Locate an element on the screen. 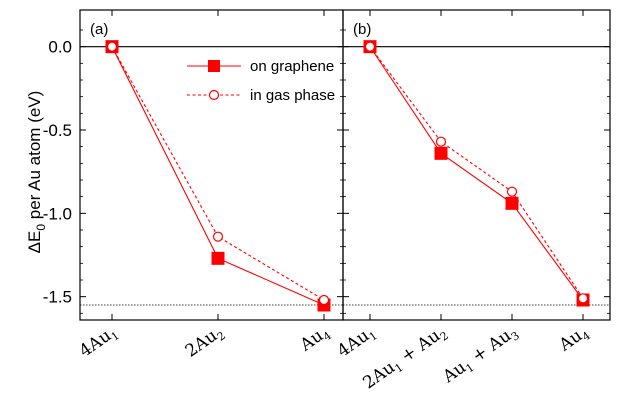 This screenshot has height=409, width=625. y-tick-label: -0.5 is located at coordinates (57, 130).